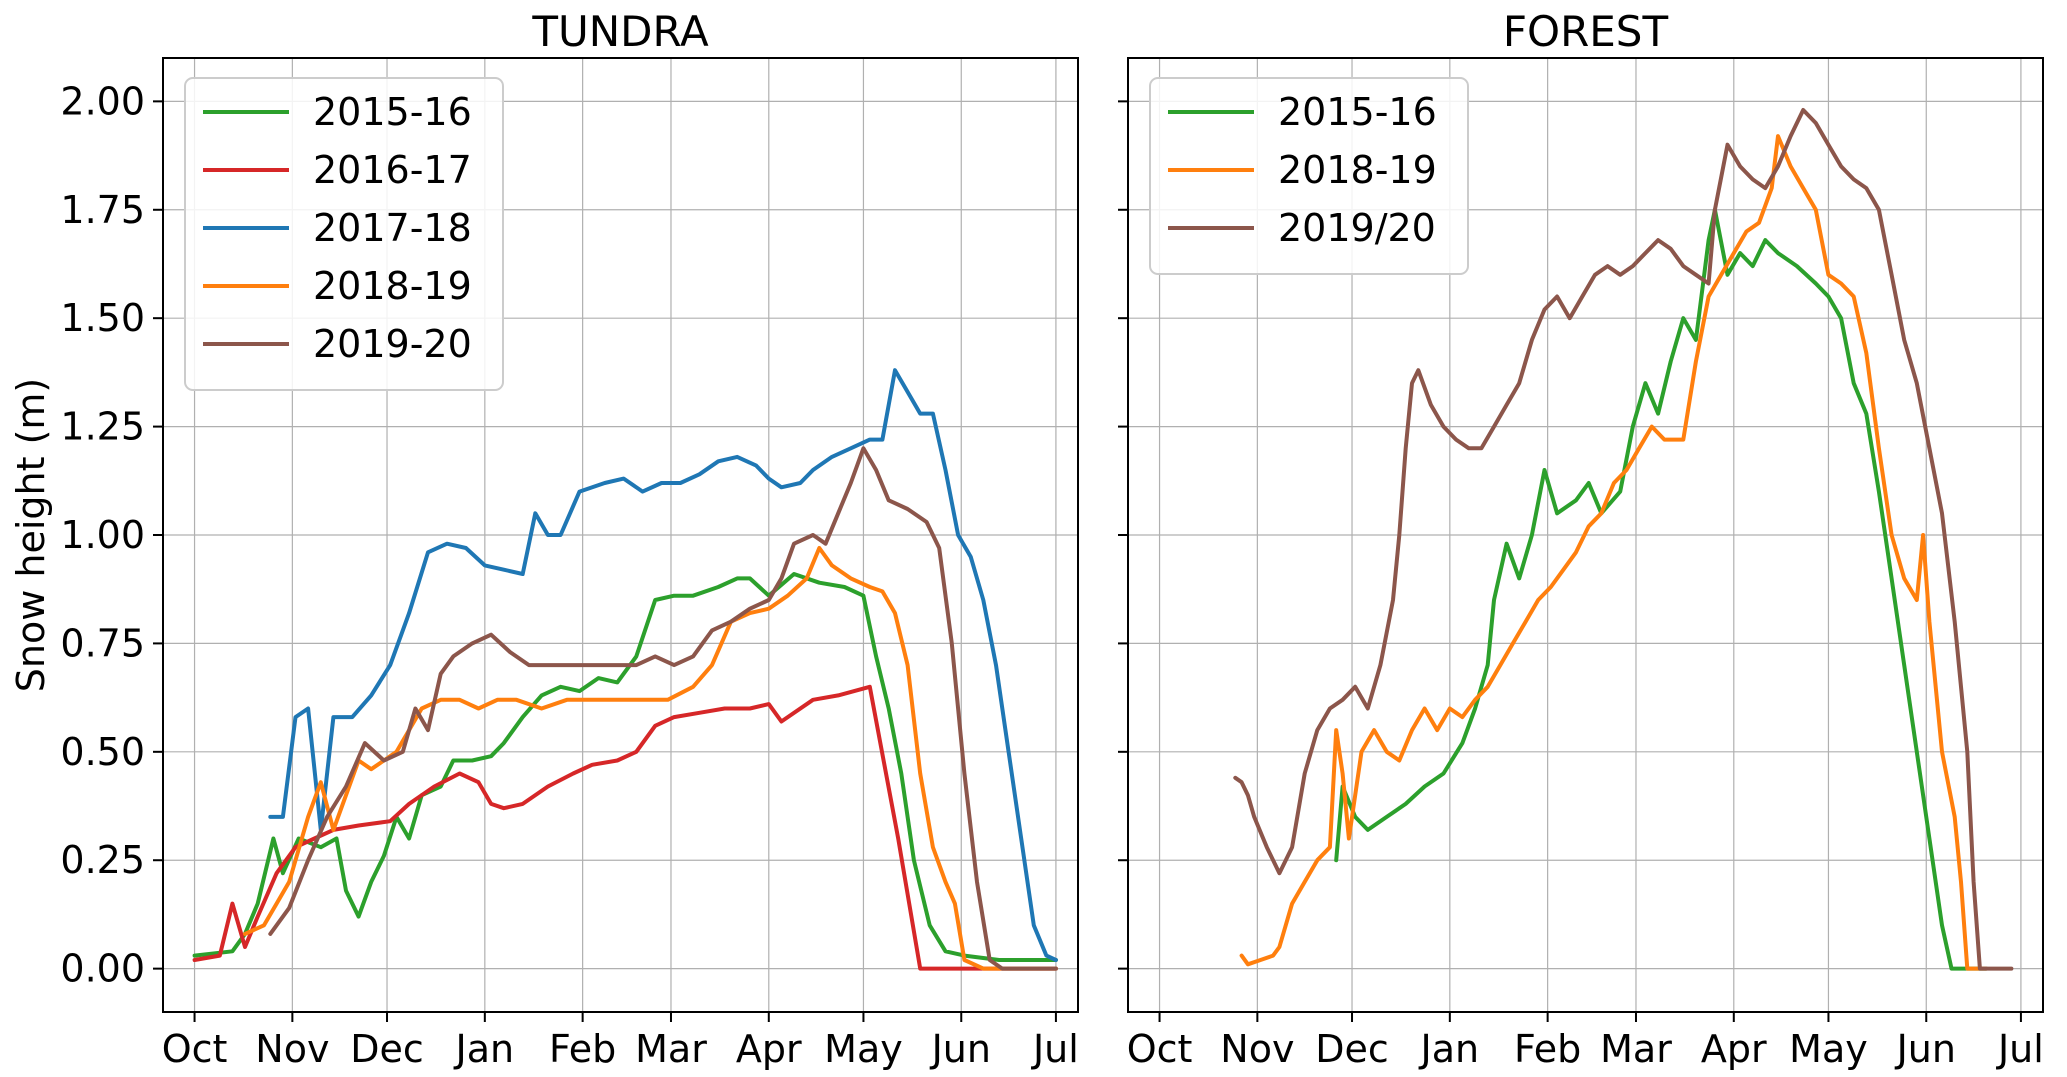 Image resolution: width=2067 pixels, height=1077 pixels. Describe the element at coordinates (392, 170) in the screenshot. I see `legend-label: 2016-17` at that location.